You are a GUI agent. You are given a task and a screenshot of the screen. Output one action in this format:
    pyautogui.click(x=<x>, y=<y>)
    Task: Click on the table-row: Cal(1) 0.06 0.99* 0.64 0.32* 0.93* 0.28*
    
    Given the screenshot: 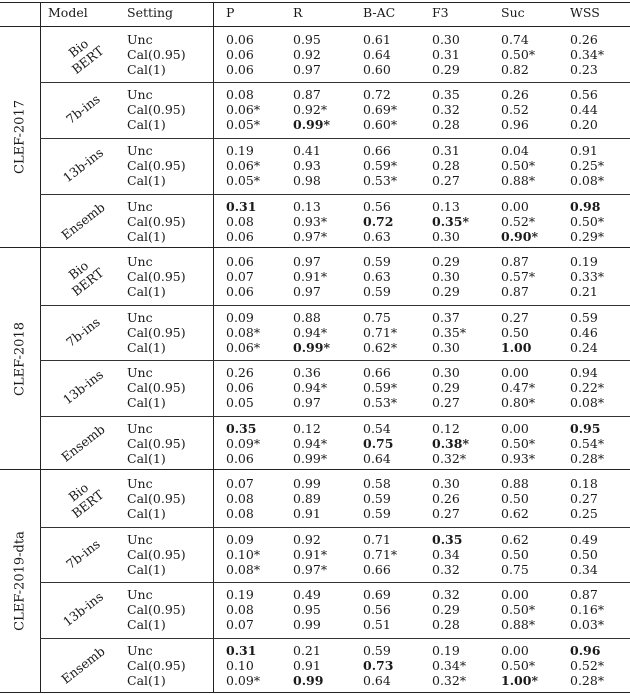 What is the action you would take?
    pyautogui.click(x=315, y=458)
    